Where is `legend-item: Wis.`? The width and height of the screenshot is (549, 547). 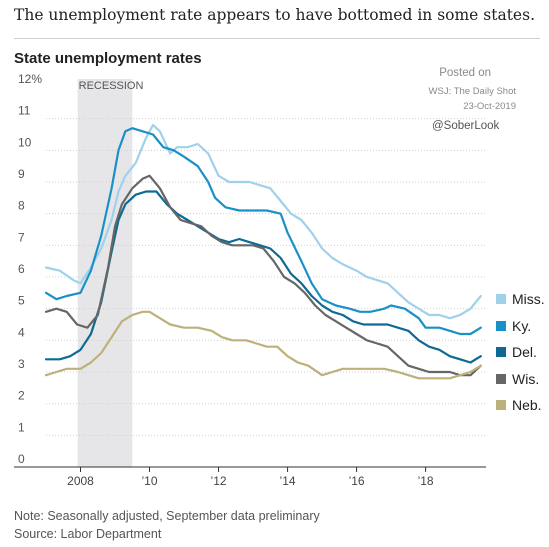
legend-item: Wis. is located at coordinates (520, 379).